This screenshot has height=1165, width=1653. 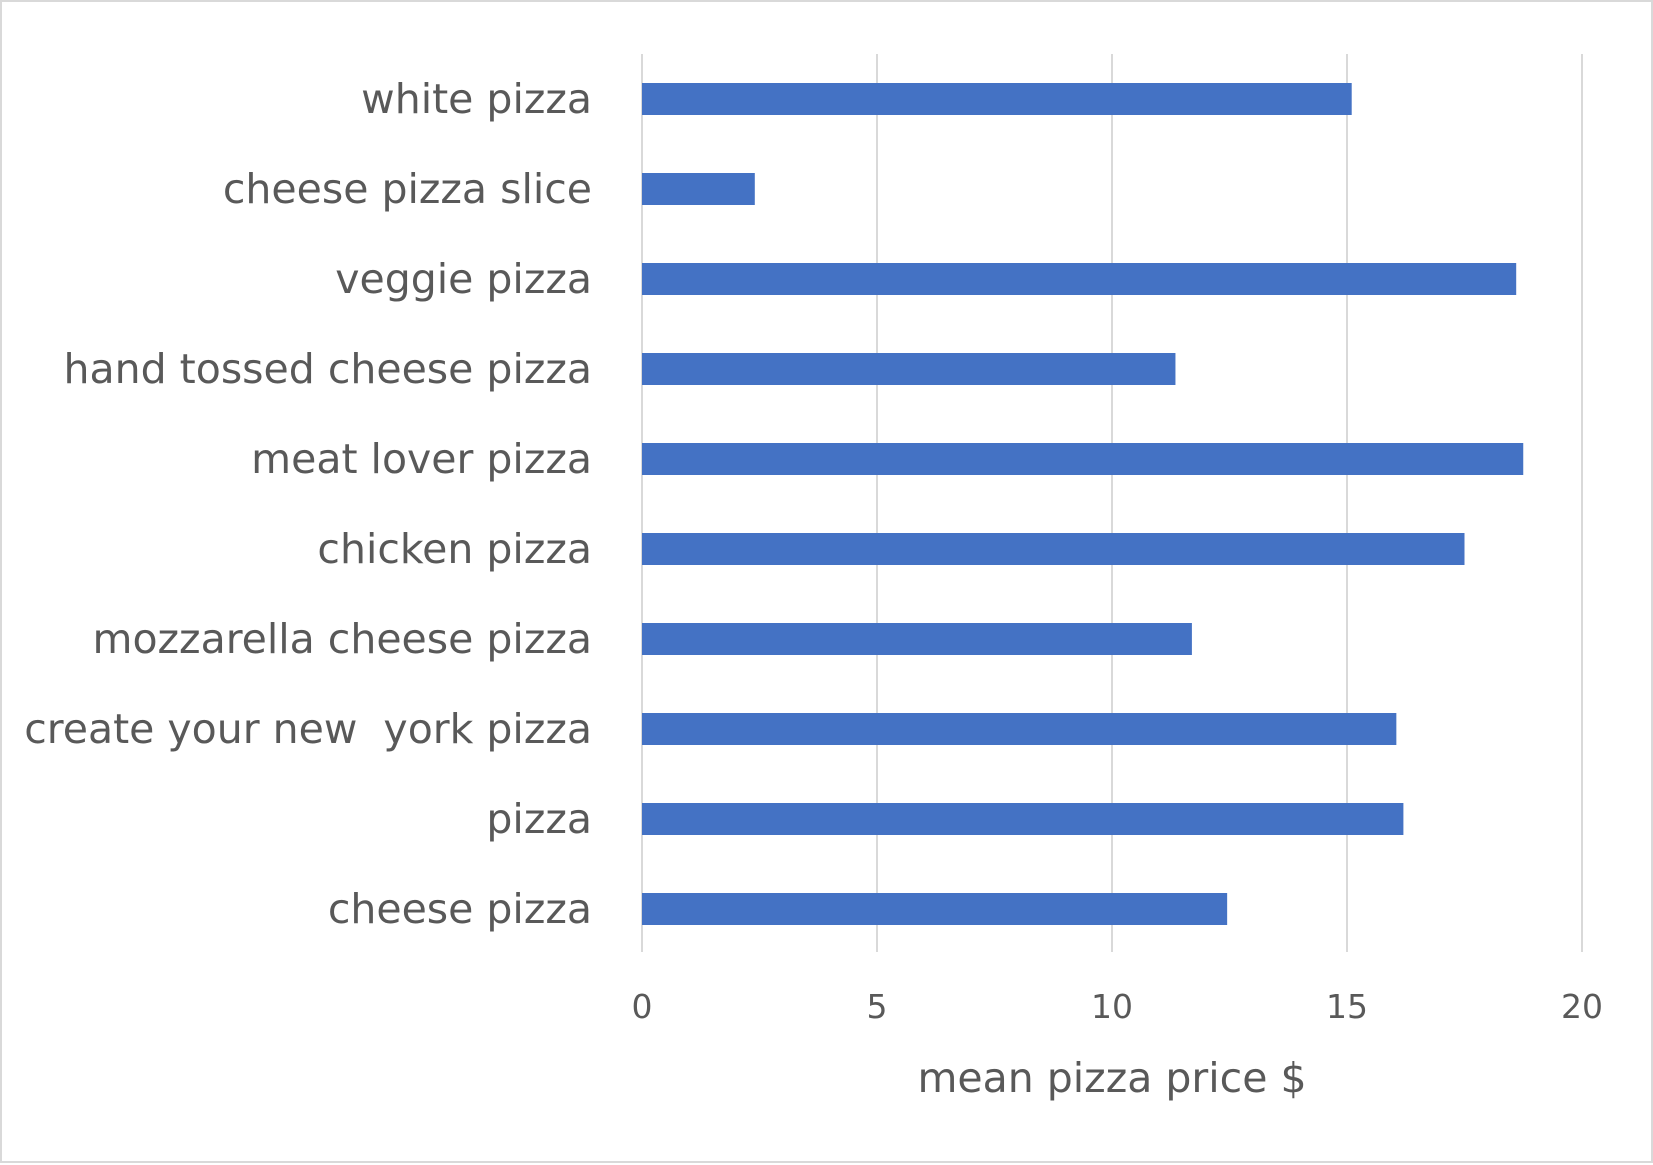 What do you see at coordinates (1582, 1006) in the screenshot?
I see `x-tick-label-20: 20` at bounding box center [1582, 1006].